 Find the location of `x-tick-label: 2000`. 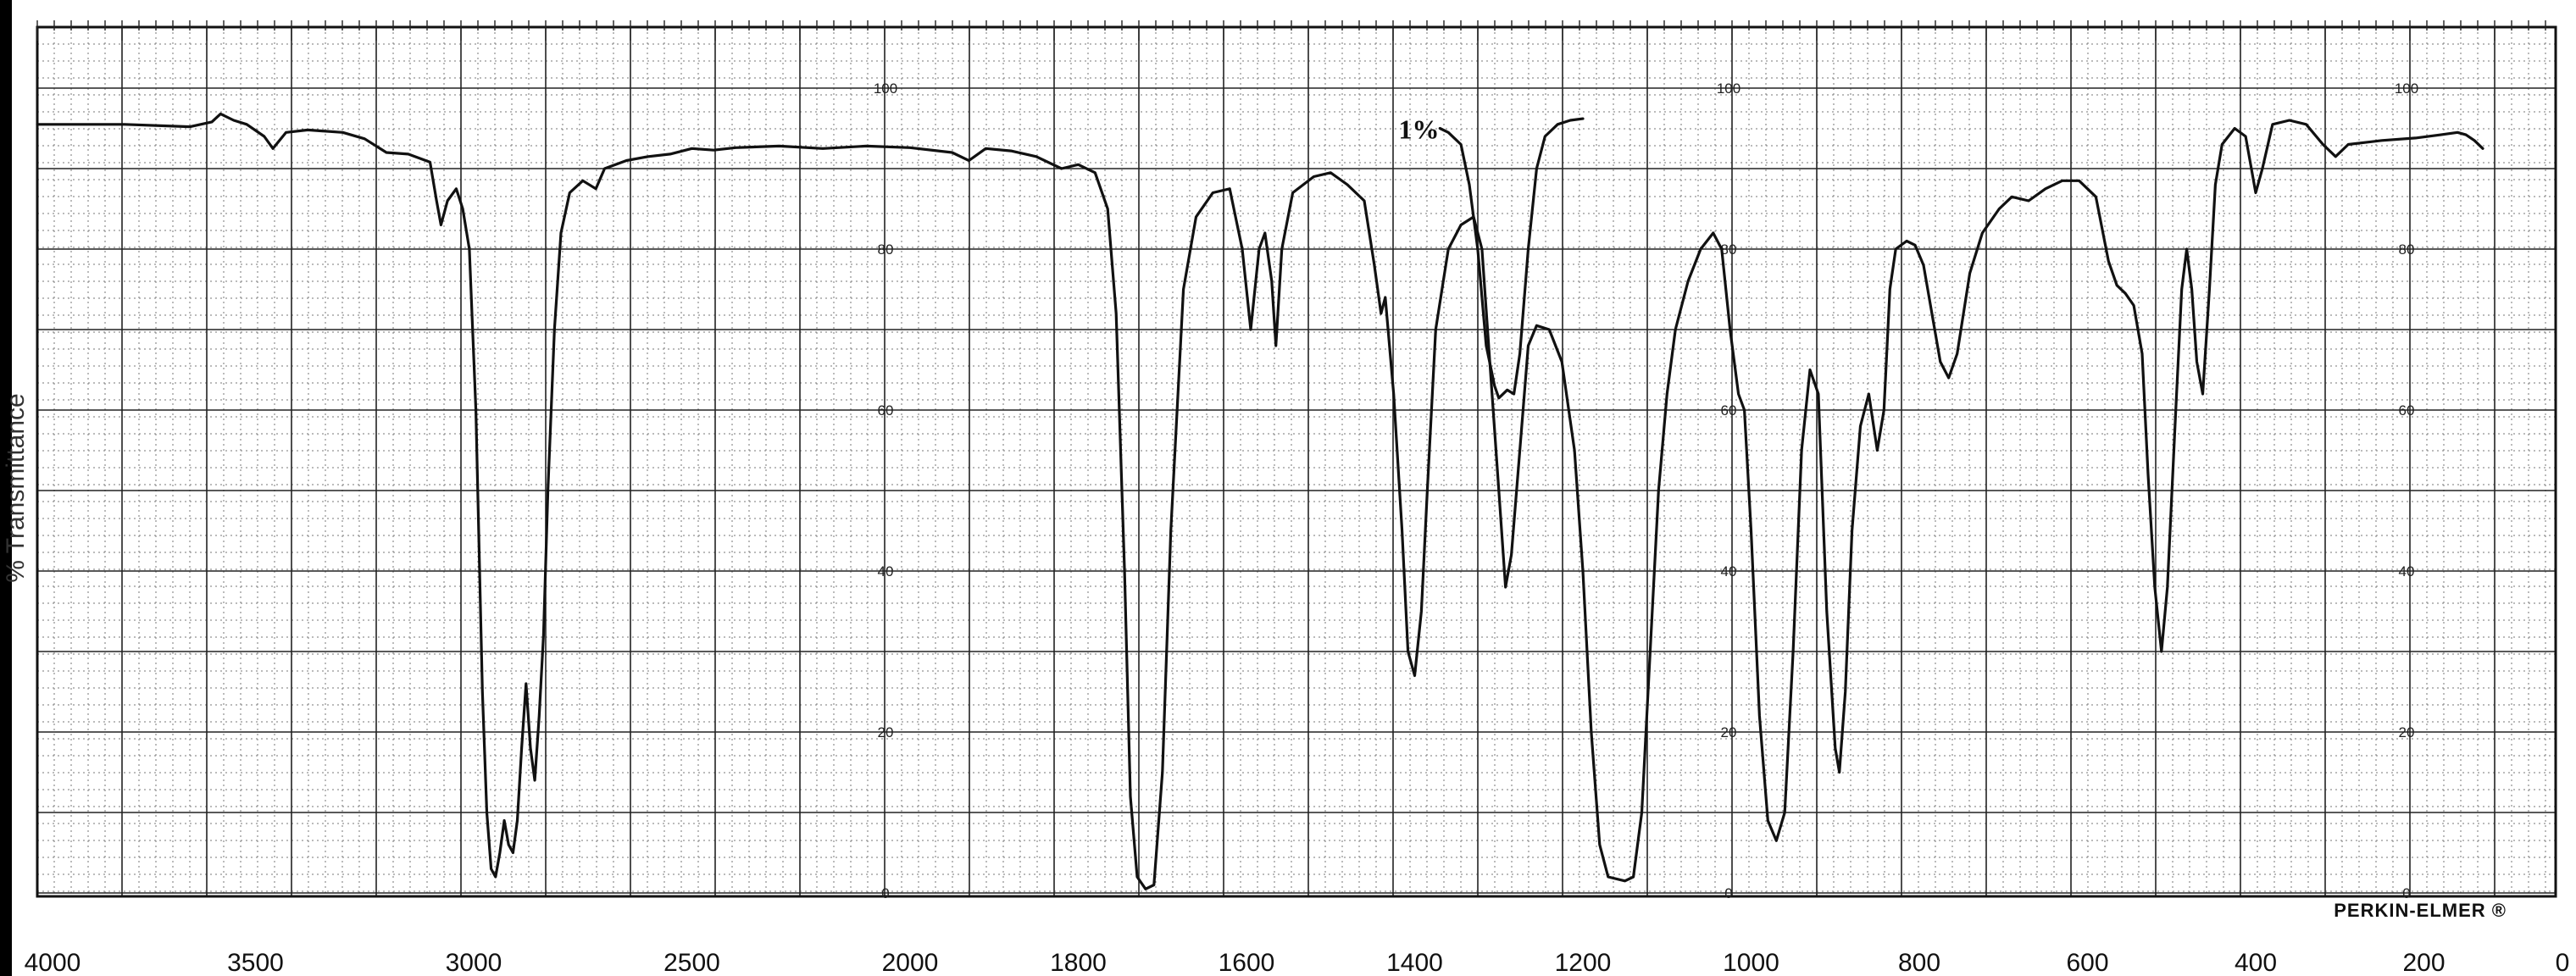

x-tick-label: 2000 is located at coordinates (910, 962).